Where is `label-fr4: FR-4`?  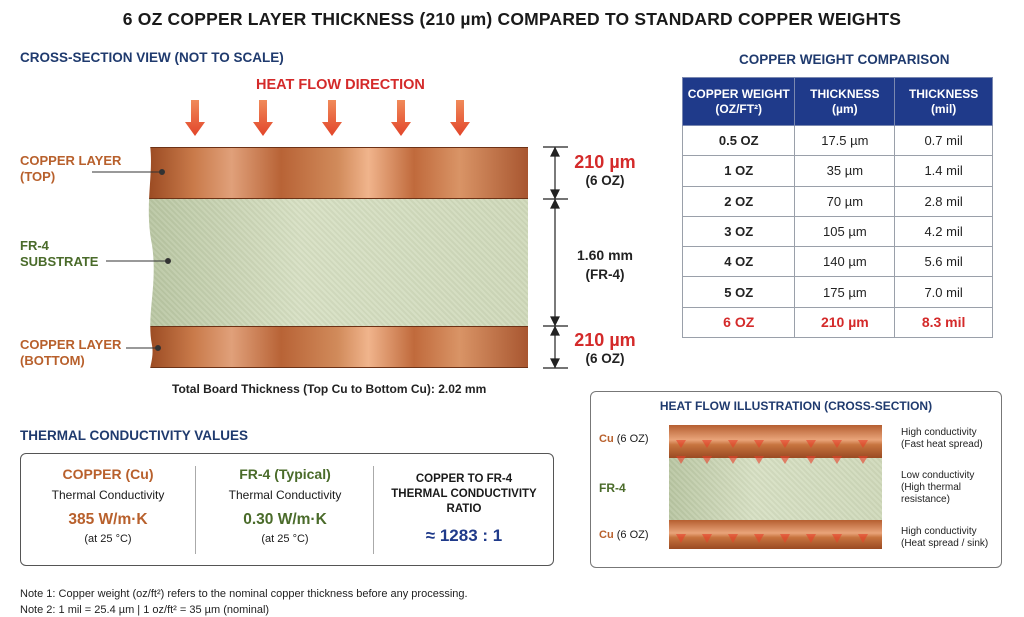 label-fr4: FR-4 is located at coordinates (34, 245).